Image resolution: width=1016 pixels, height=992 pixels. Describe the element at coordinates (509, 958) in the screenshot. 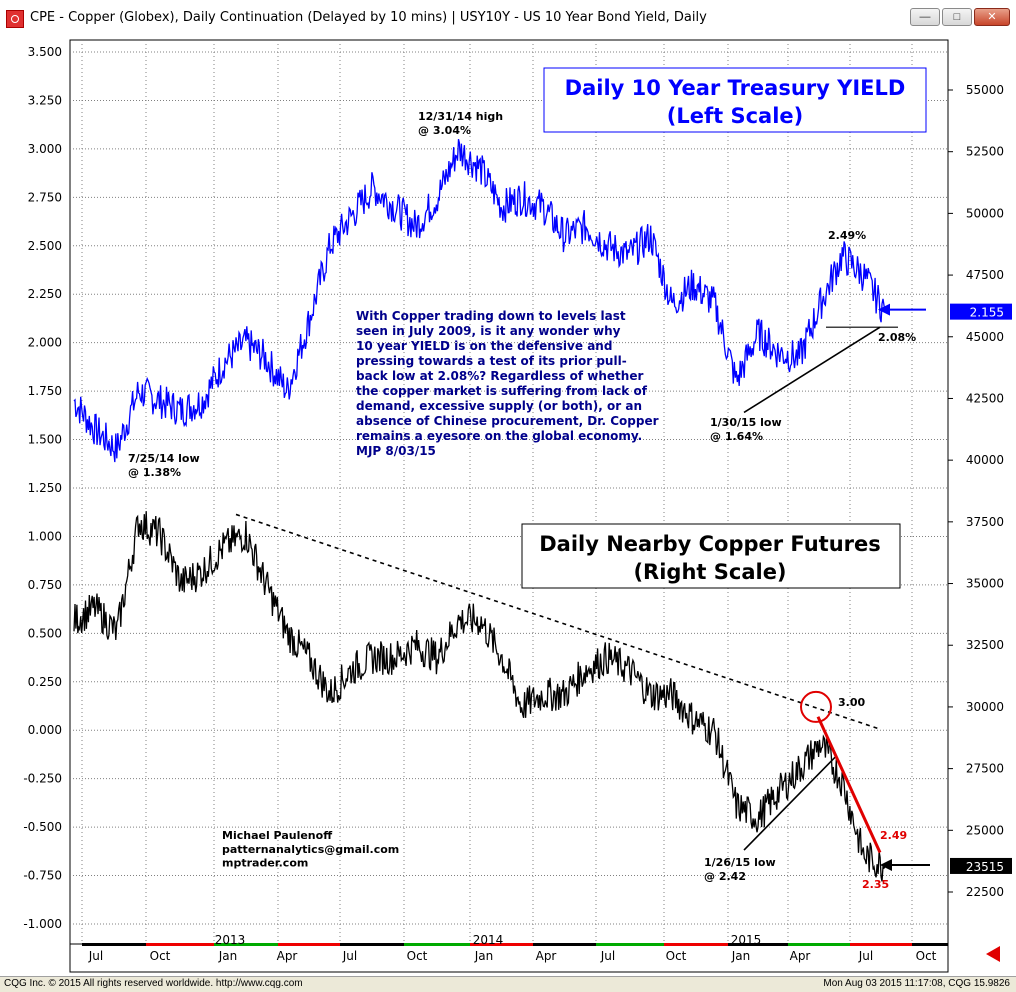

I see `x-axis-band` at that location.